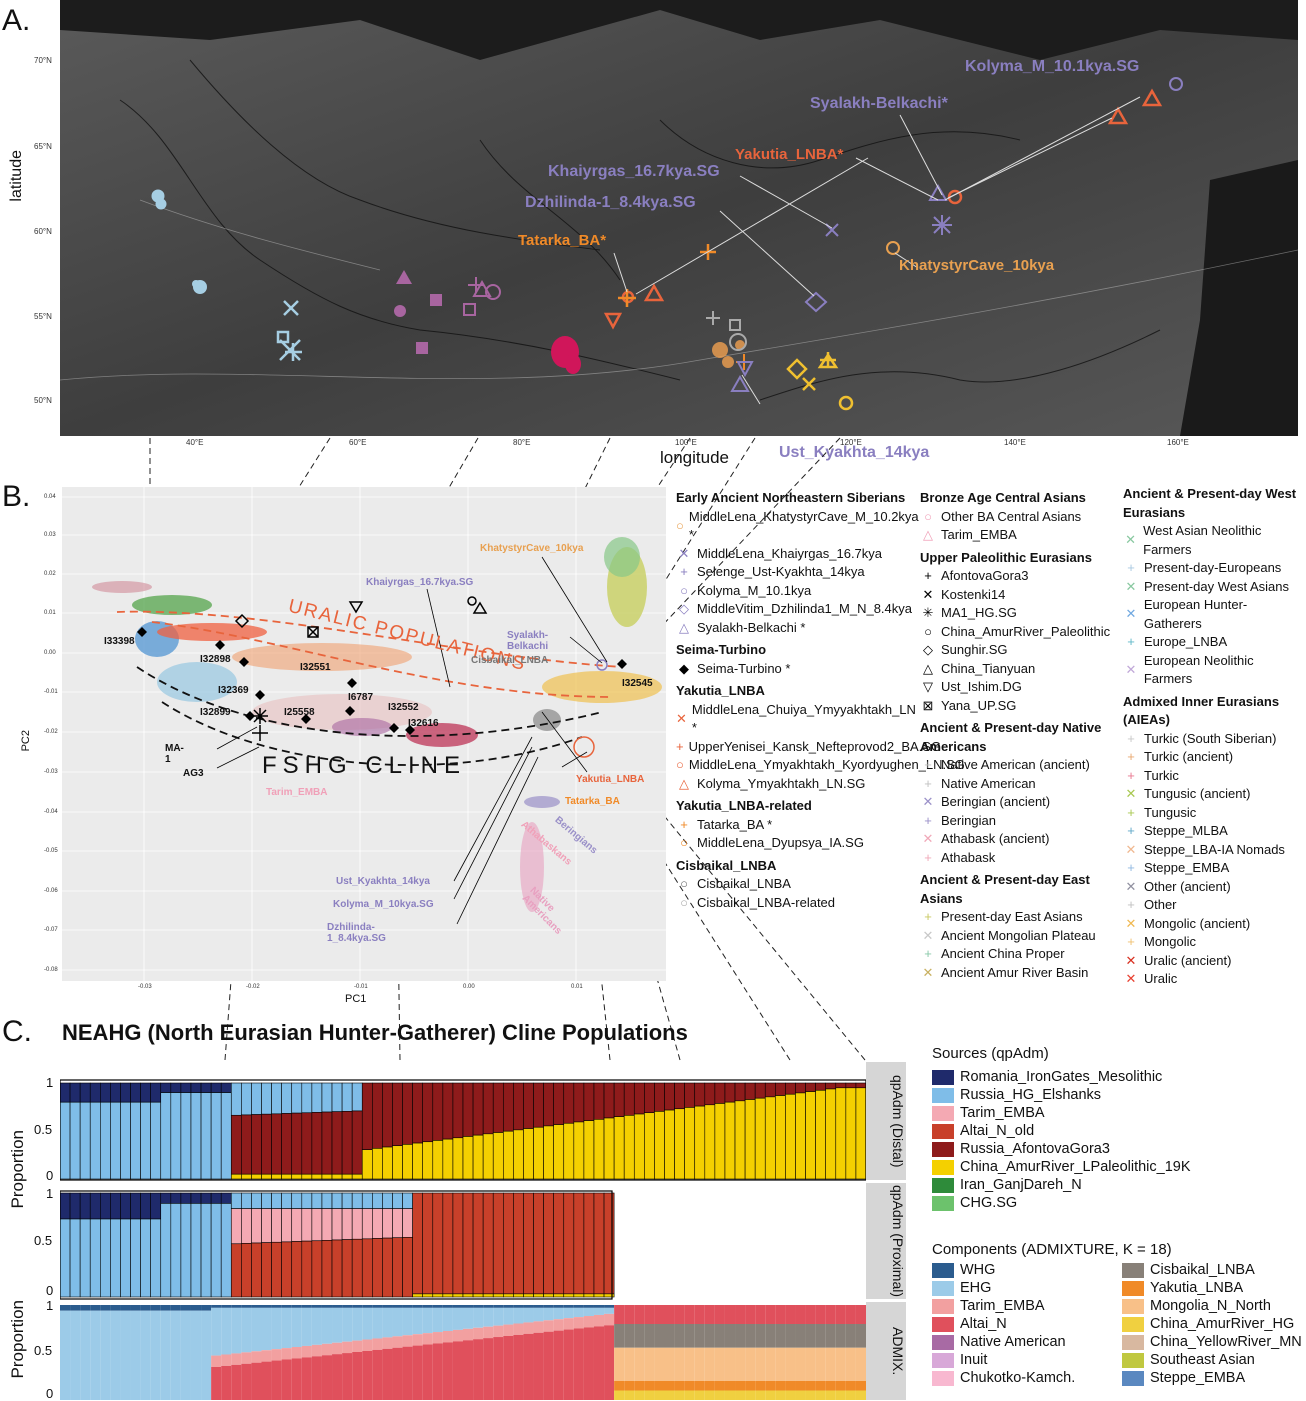  Describe the element at coordinates (1186, 641) in the screenshot. I see `legend-item-label: Europe_LNBA` at that location.